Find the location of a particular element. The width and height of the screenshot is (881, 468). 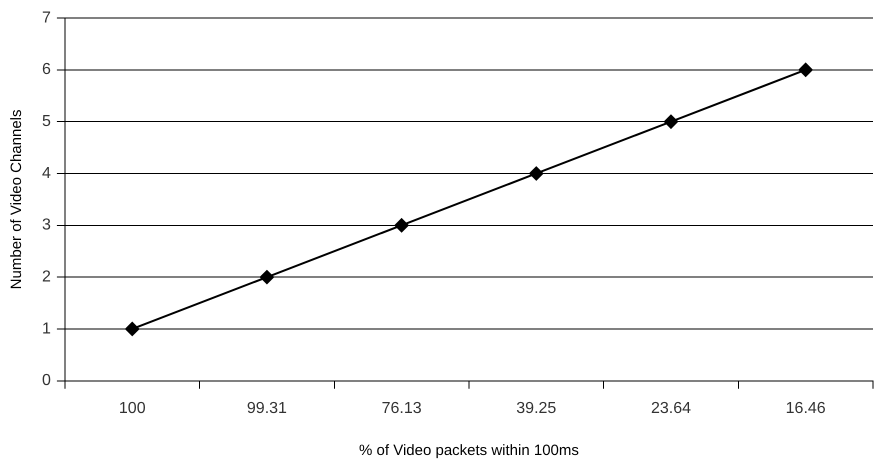

x-tick-label: 23.64 is located at coordinates (671, 408).